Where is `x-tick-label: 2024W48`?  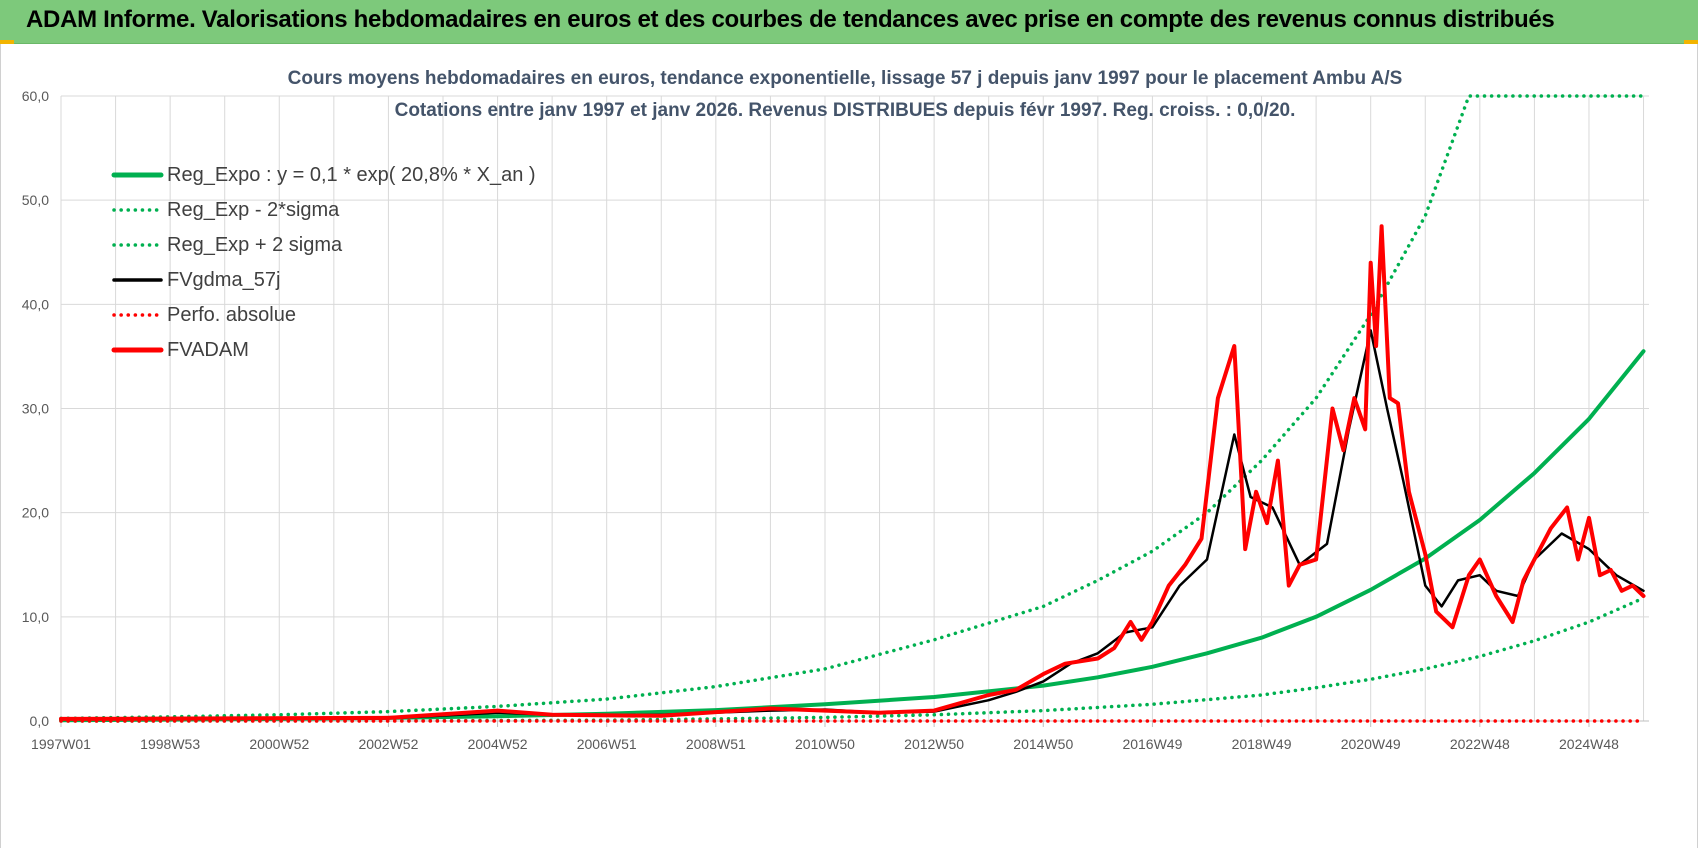
x-tick-label: 2024W48 is located at coordinates (1589, 744).